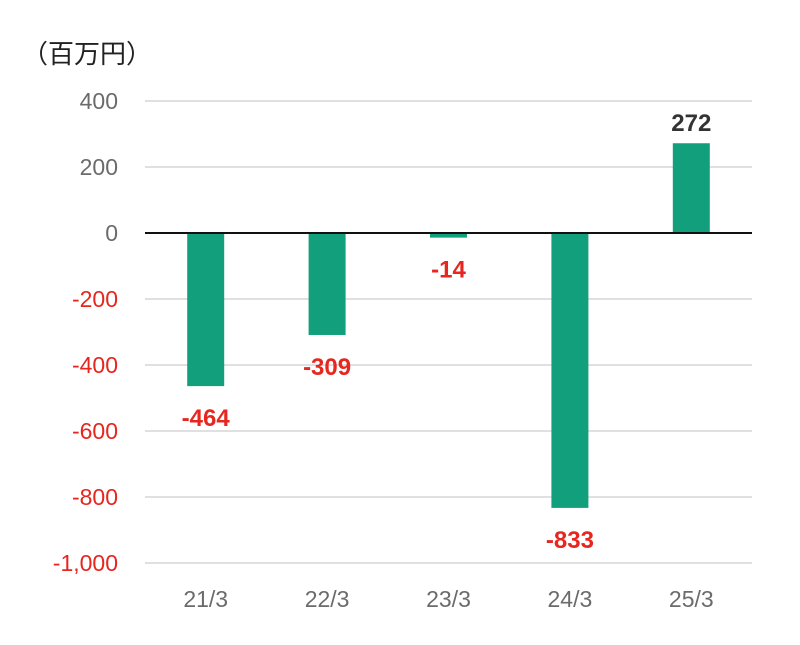 The width and height of the screenshot is (800, 645). Describe the element at coordinates (95, 431) in the screenshot. I see `y-tick-label: -600` at that location.